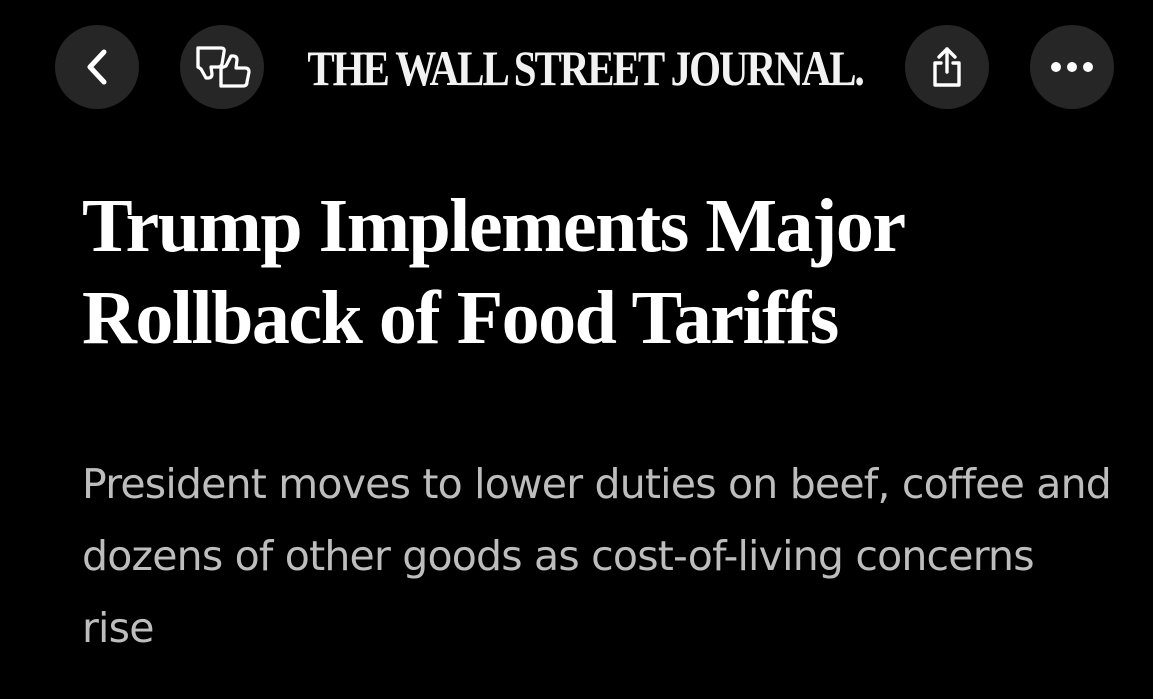 The height and width of the screenshot is (699, 1153). I want to click on more-options-button, so click(1072, 67).